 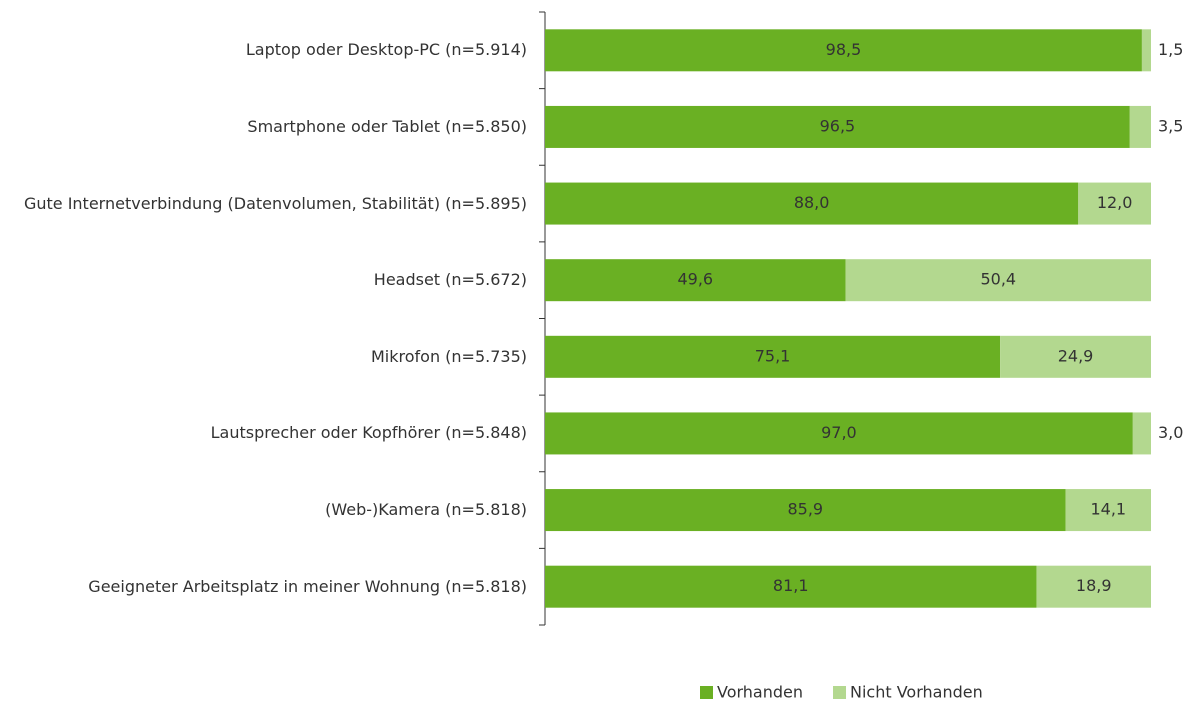 What do you see at coordinates (1170, 432) in the screenshot?
I see `data-label: 3,0` at bounding box center [1170, 432].